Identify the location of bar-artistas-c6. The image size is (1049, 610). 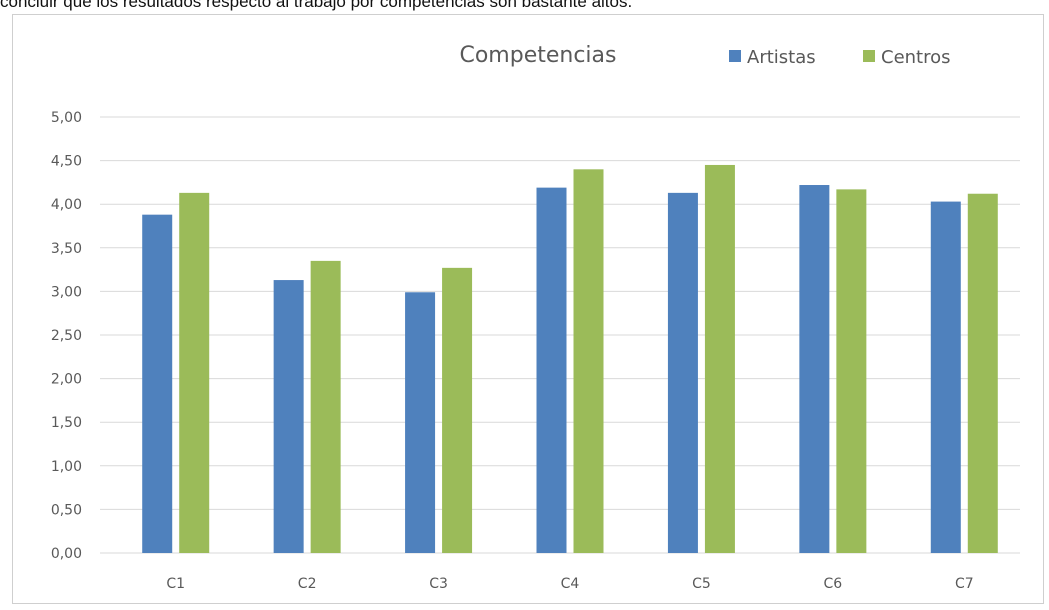
(814, 369).